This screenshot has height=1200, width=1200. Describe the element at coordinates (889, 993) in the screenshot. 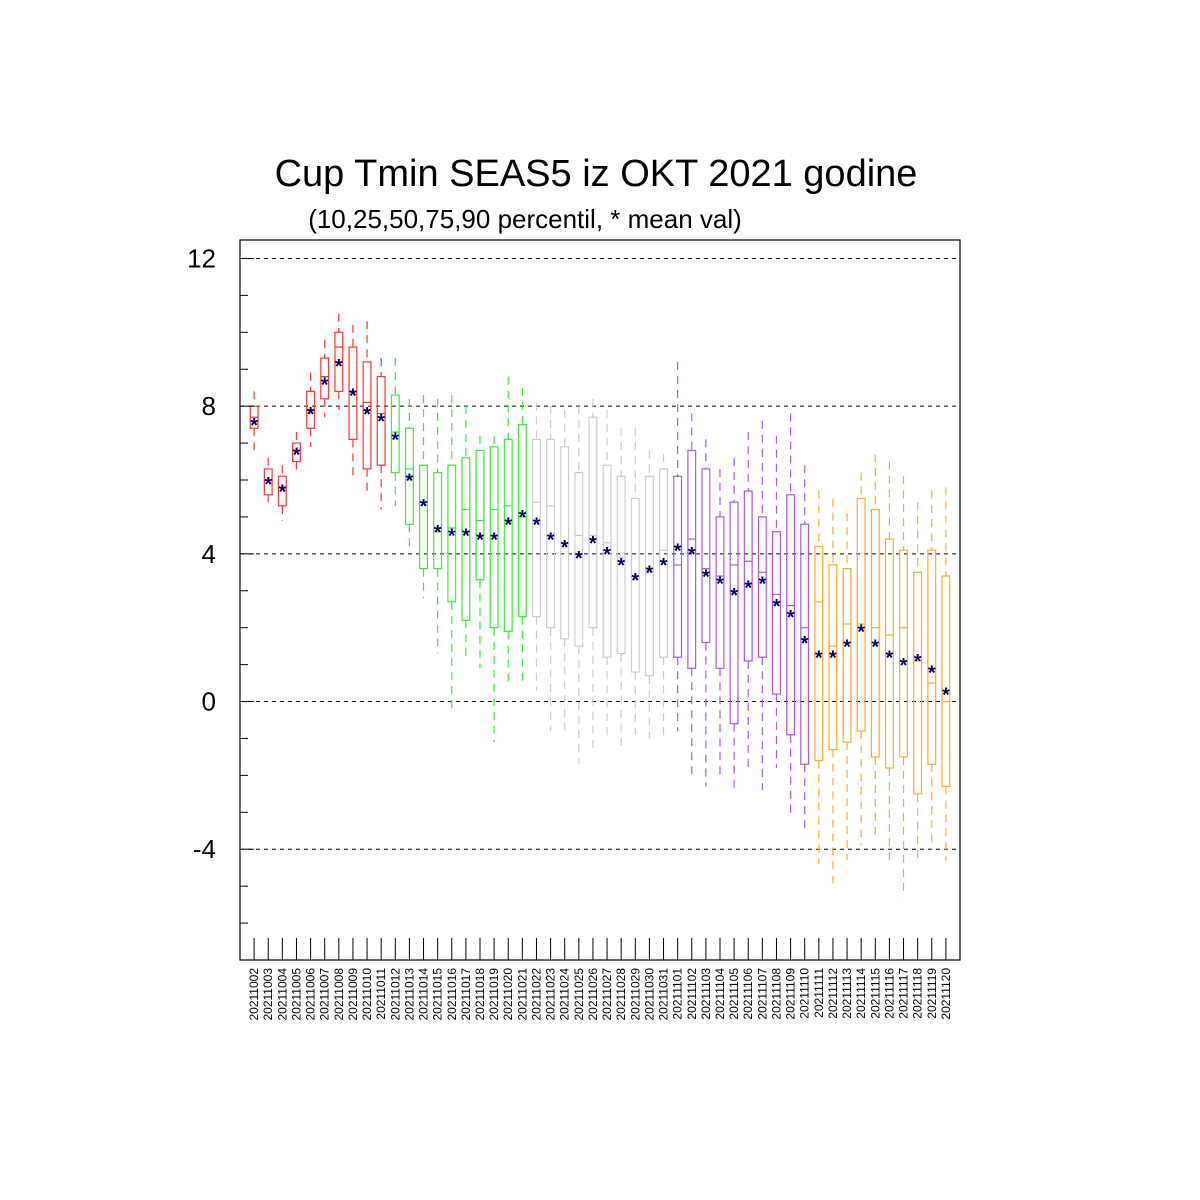

I see `x-tick-label: 20211116` at that location.